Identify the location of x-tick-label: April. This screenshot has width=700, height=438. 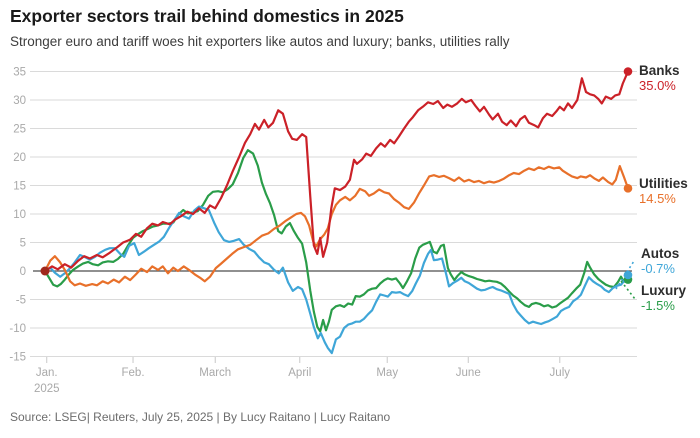
(299, 373).